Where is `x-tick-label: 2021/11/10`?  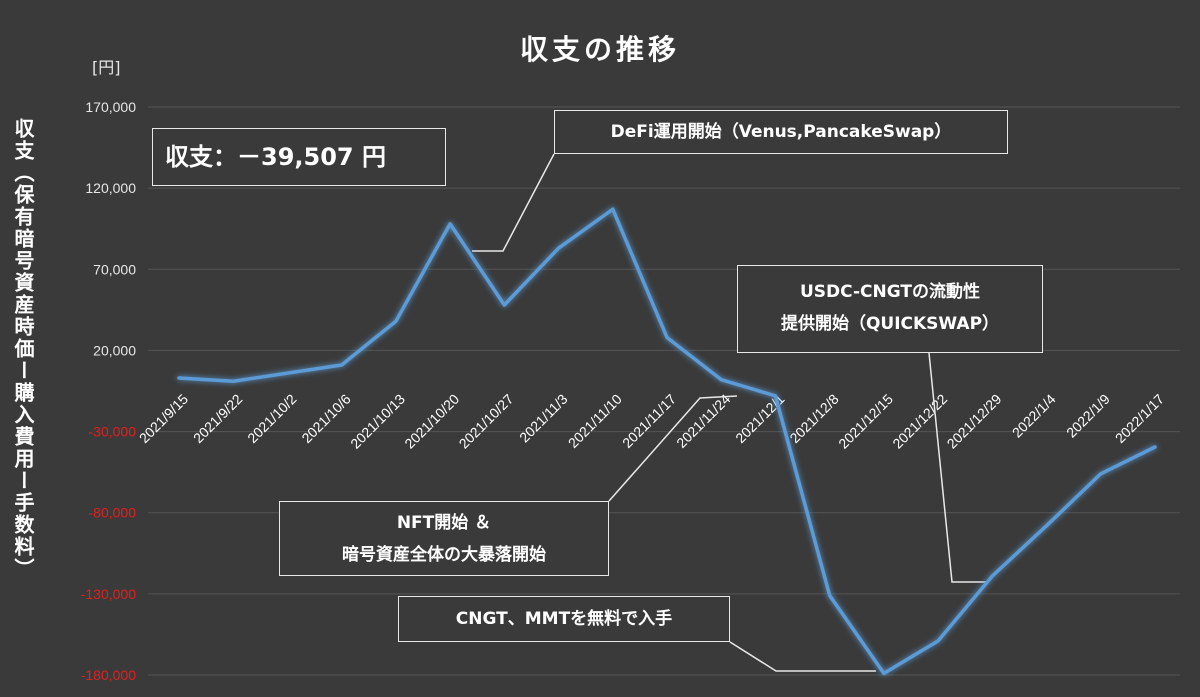
x-tick-label: 2021/11/10 is located at coordinates (595, 421).